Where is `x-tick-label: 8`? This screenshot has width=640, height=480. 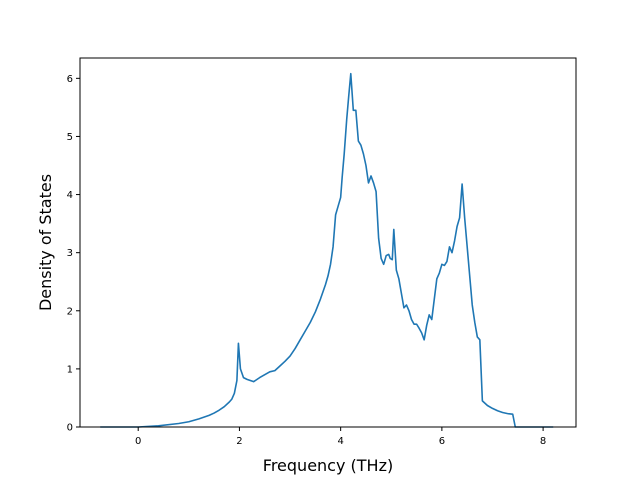
x-tick-label: 8 is located at coordinates (543, 441).